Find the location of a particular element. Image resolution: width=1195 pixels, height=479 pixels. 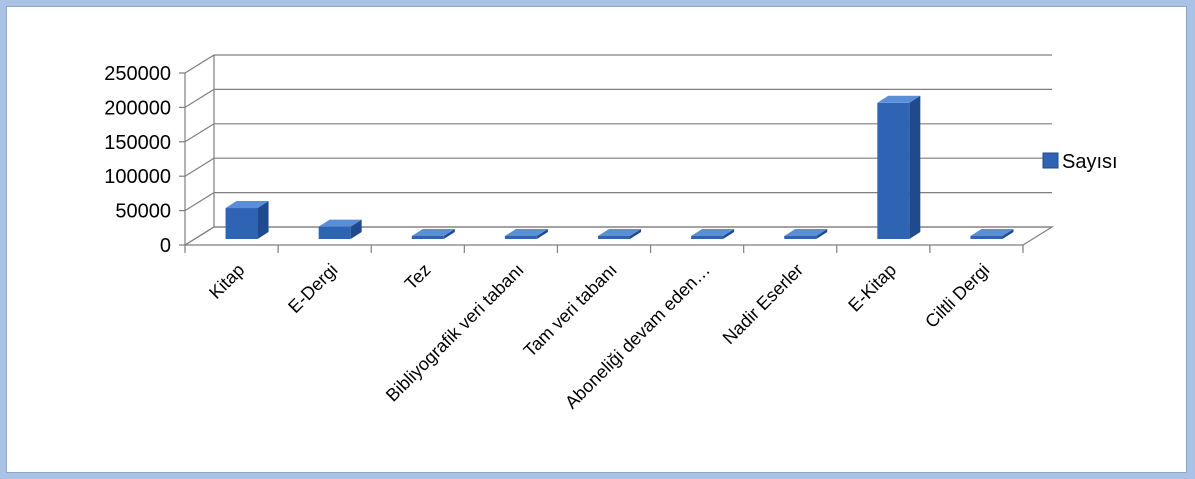

legend-label: Sayısı is located at coordinates (1090, 162).